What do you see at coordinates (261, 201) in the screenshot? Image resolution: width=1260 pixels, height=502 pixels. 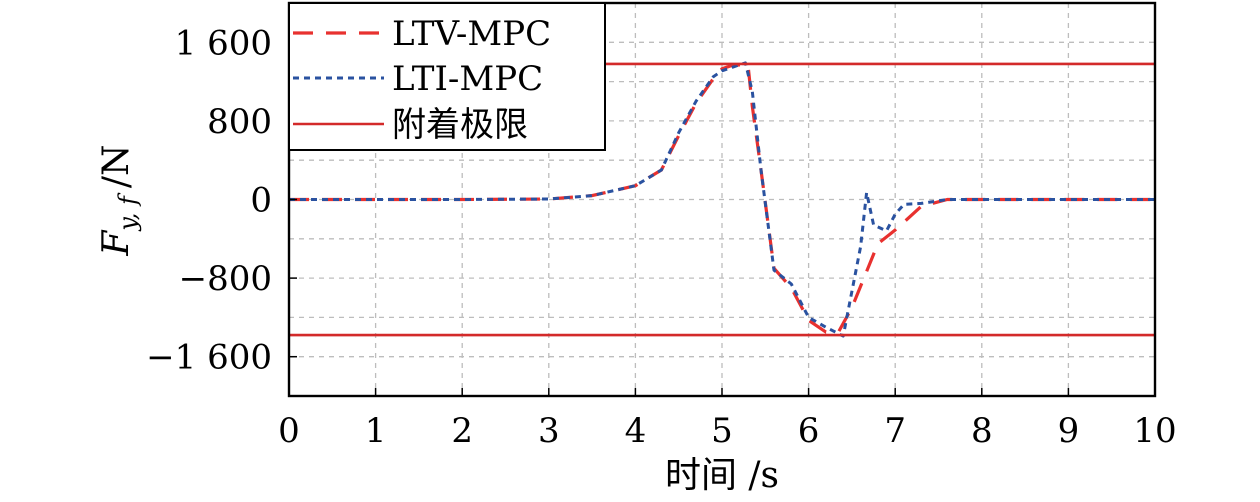 I see `y-tick-label-0: 0` at bounding box center [261, 201].